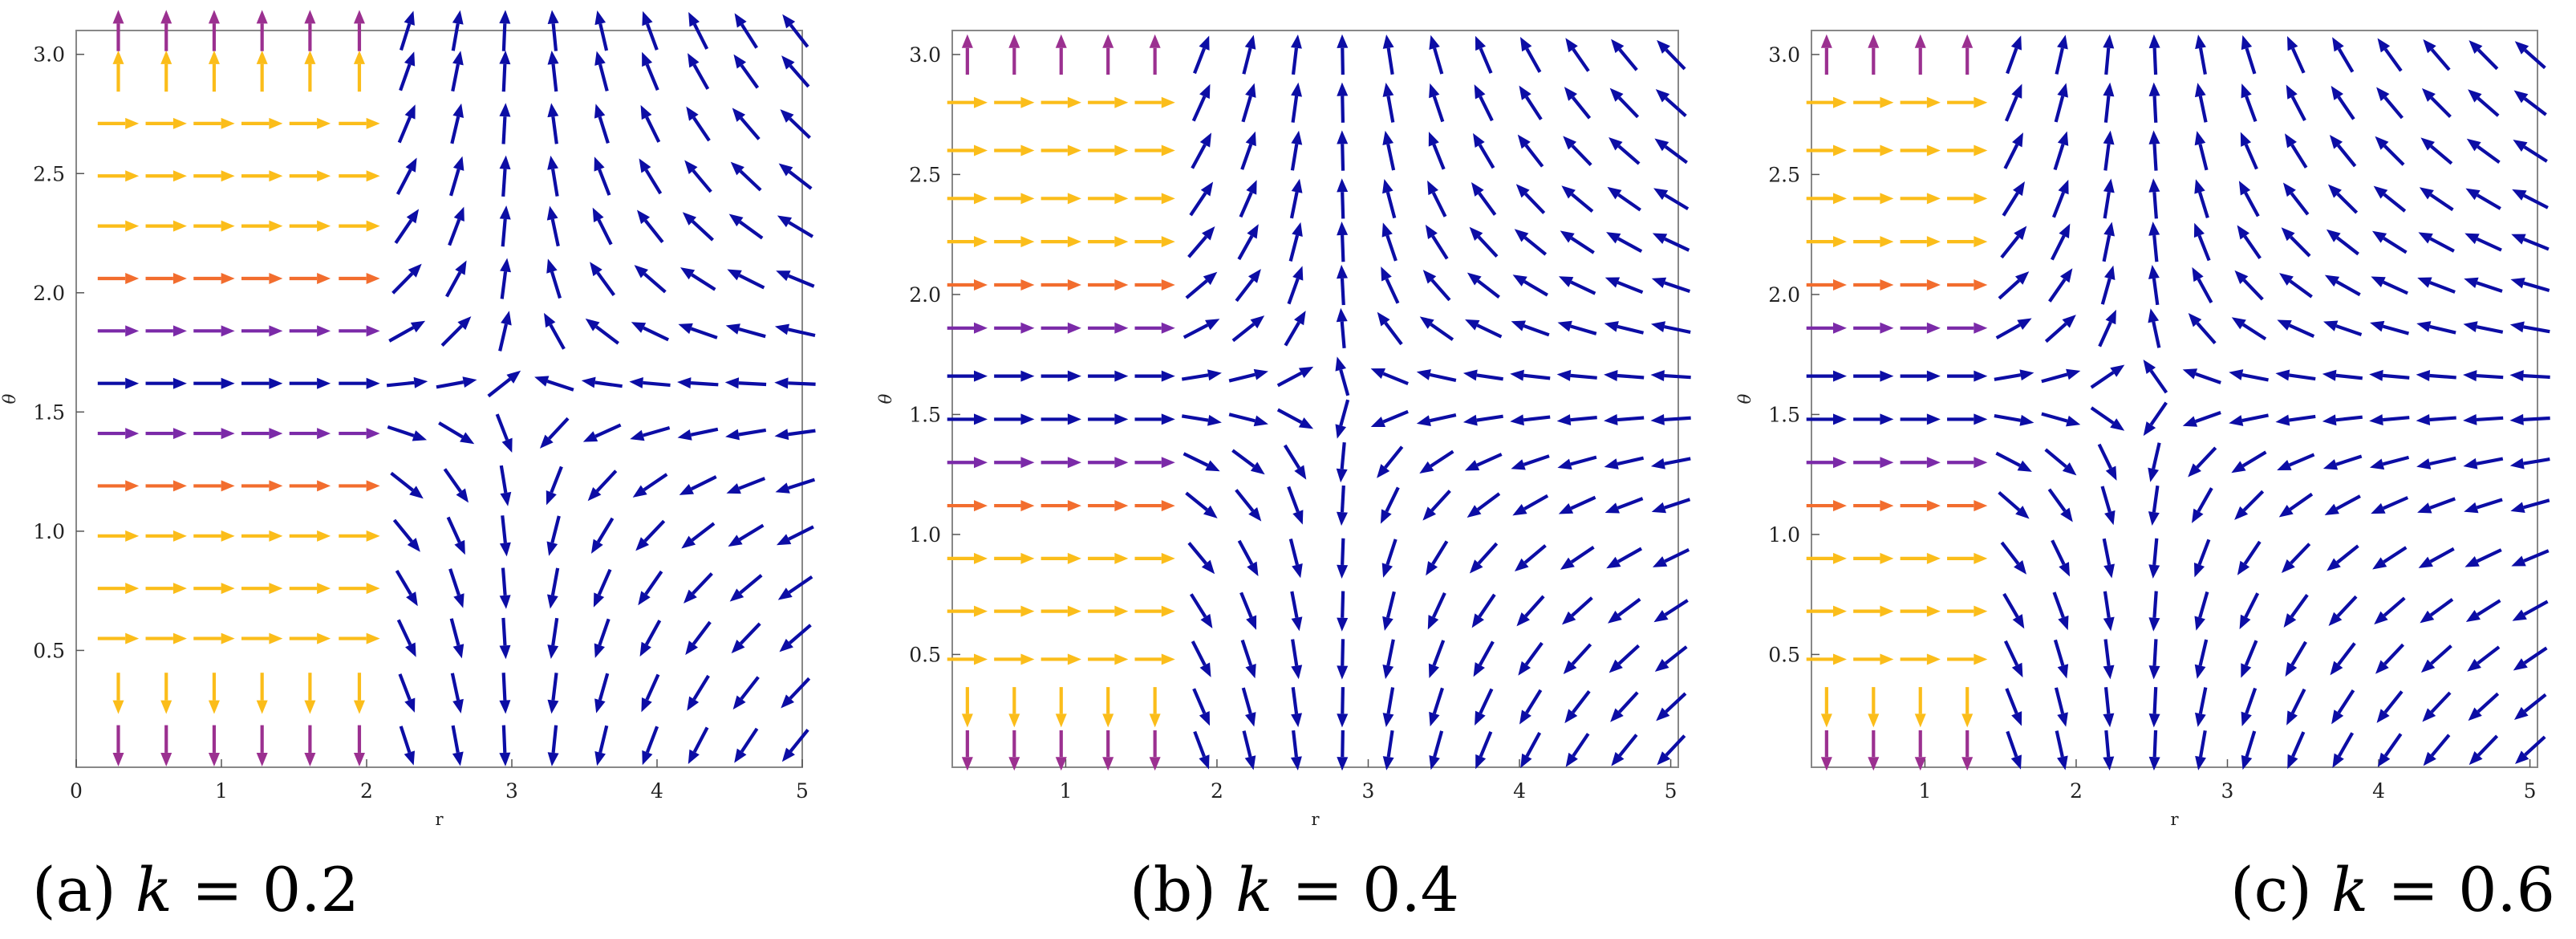  Describe the element at coordinates (2349, 889) in the screenshot. I see `caption-variable: k` at that location.